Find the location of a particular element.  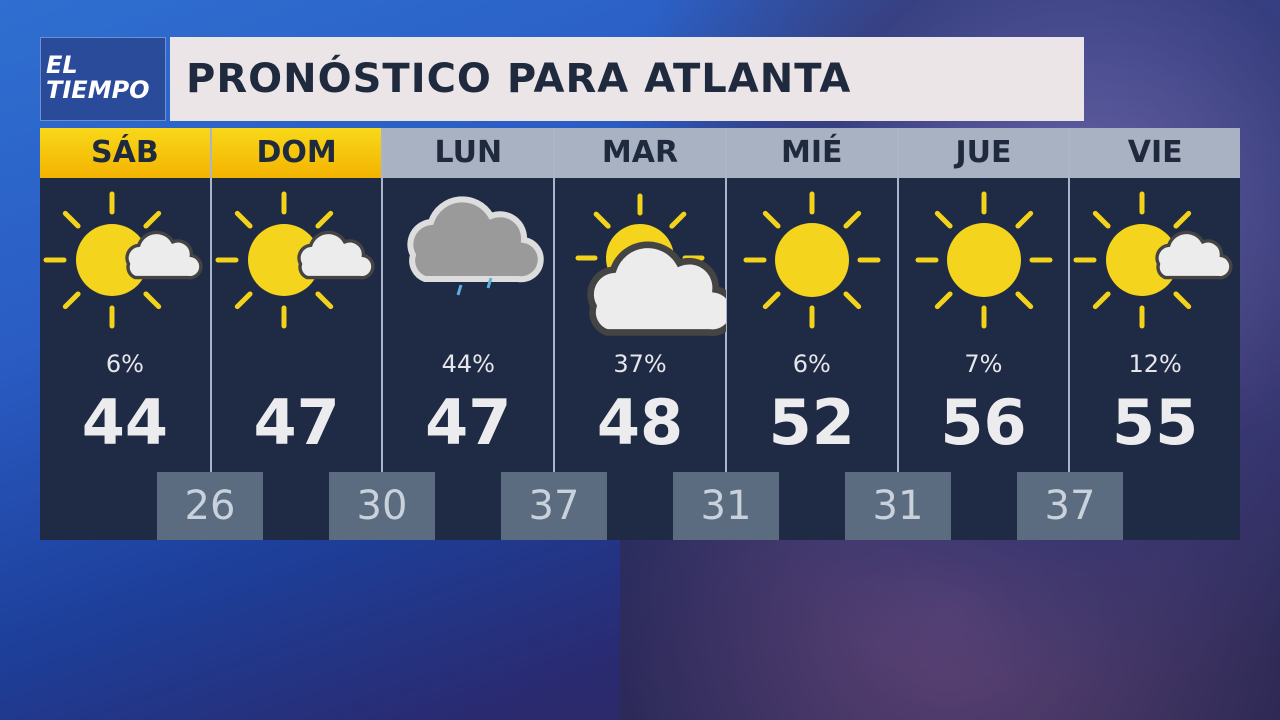

day-column: MAR 37% 48 is located at coordinates (646, 334).